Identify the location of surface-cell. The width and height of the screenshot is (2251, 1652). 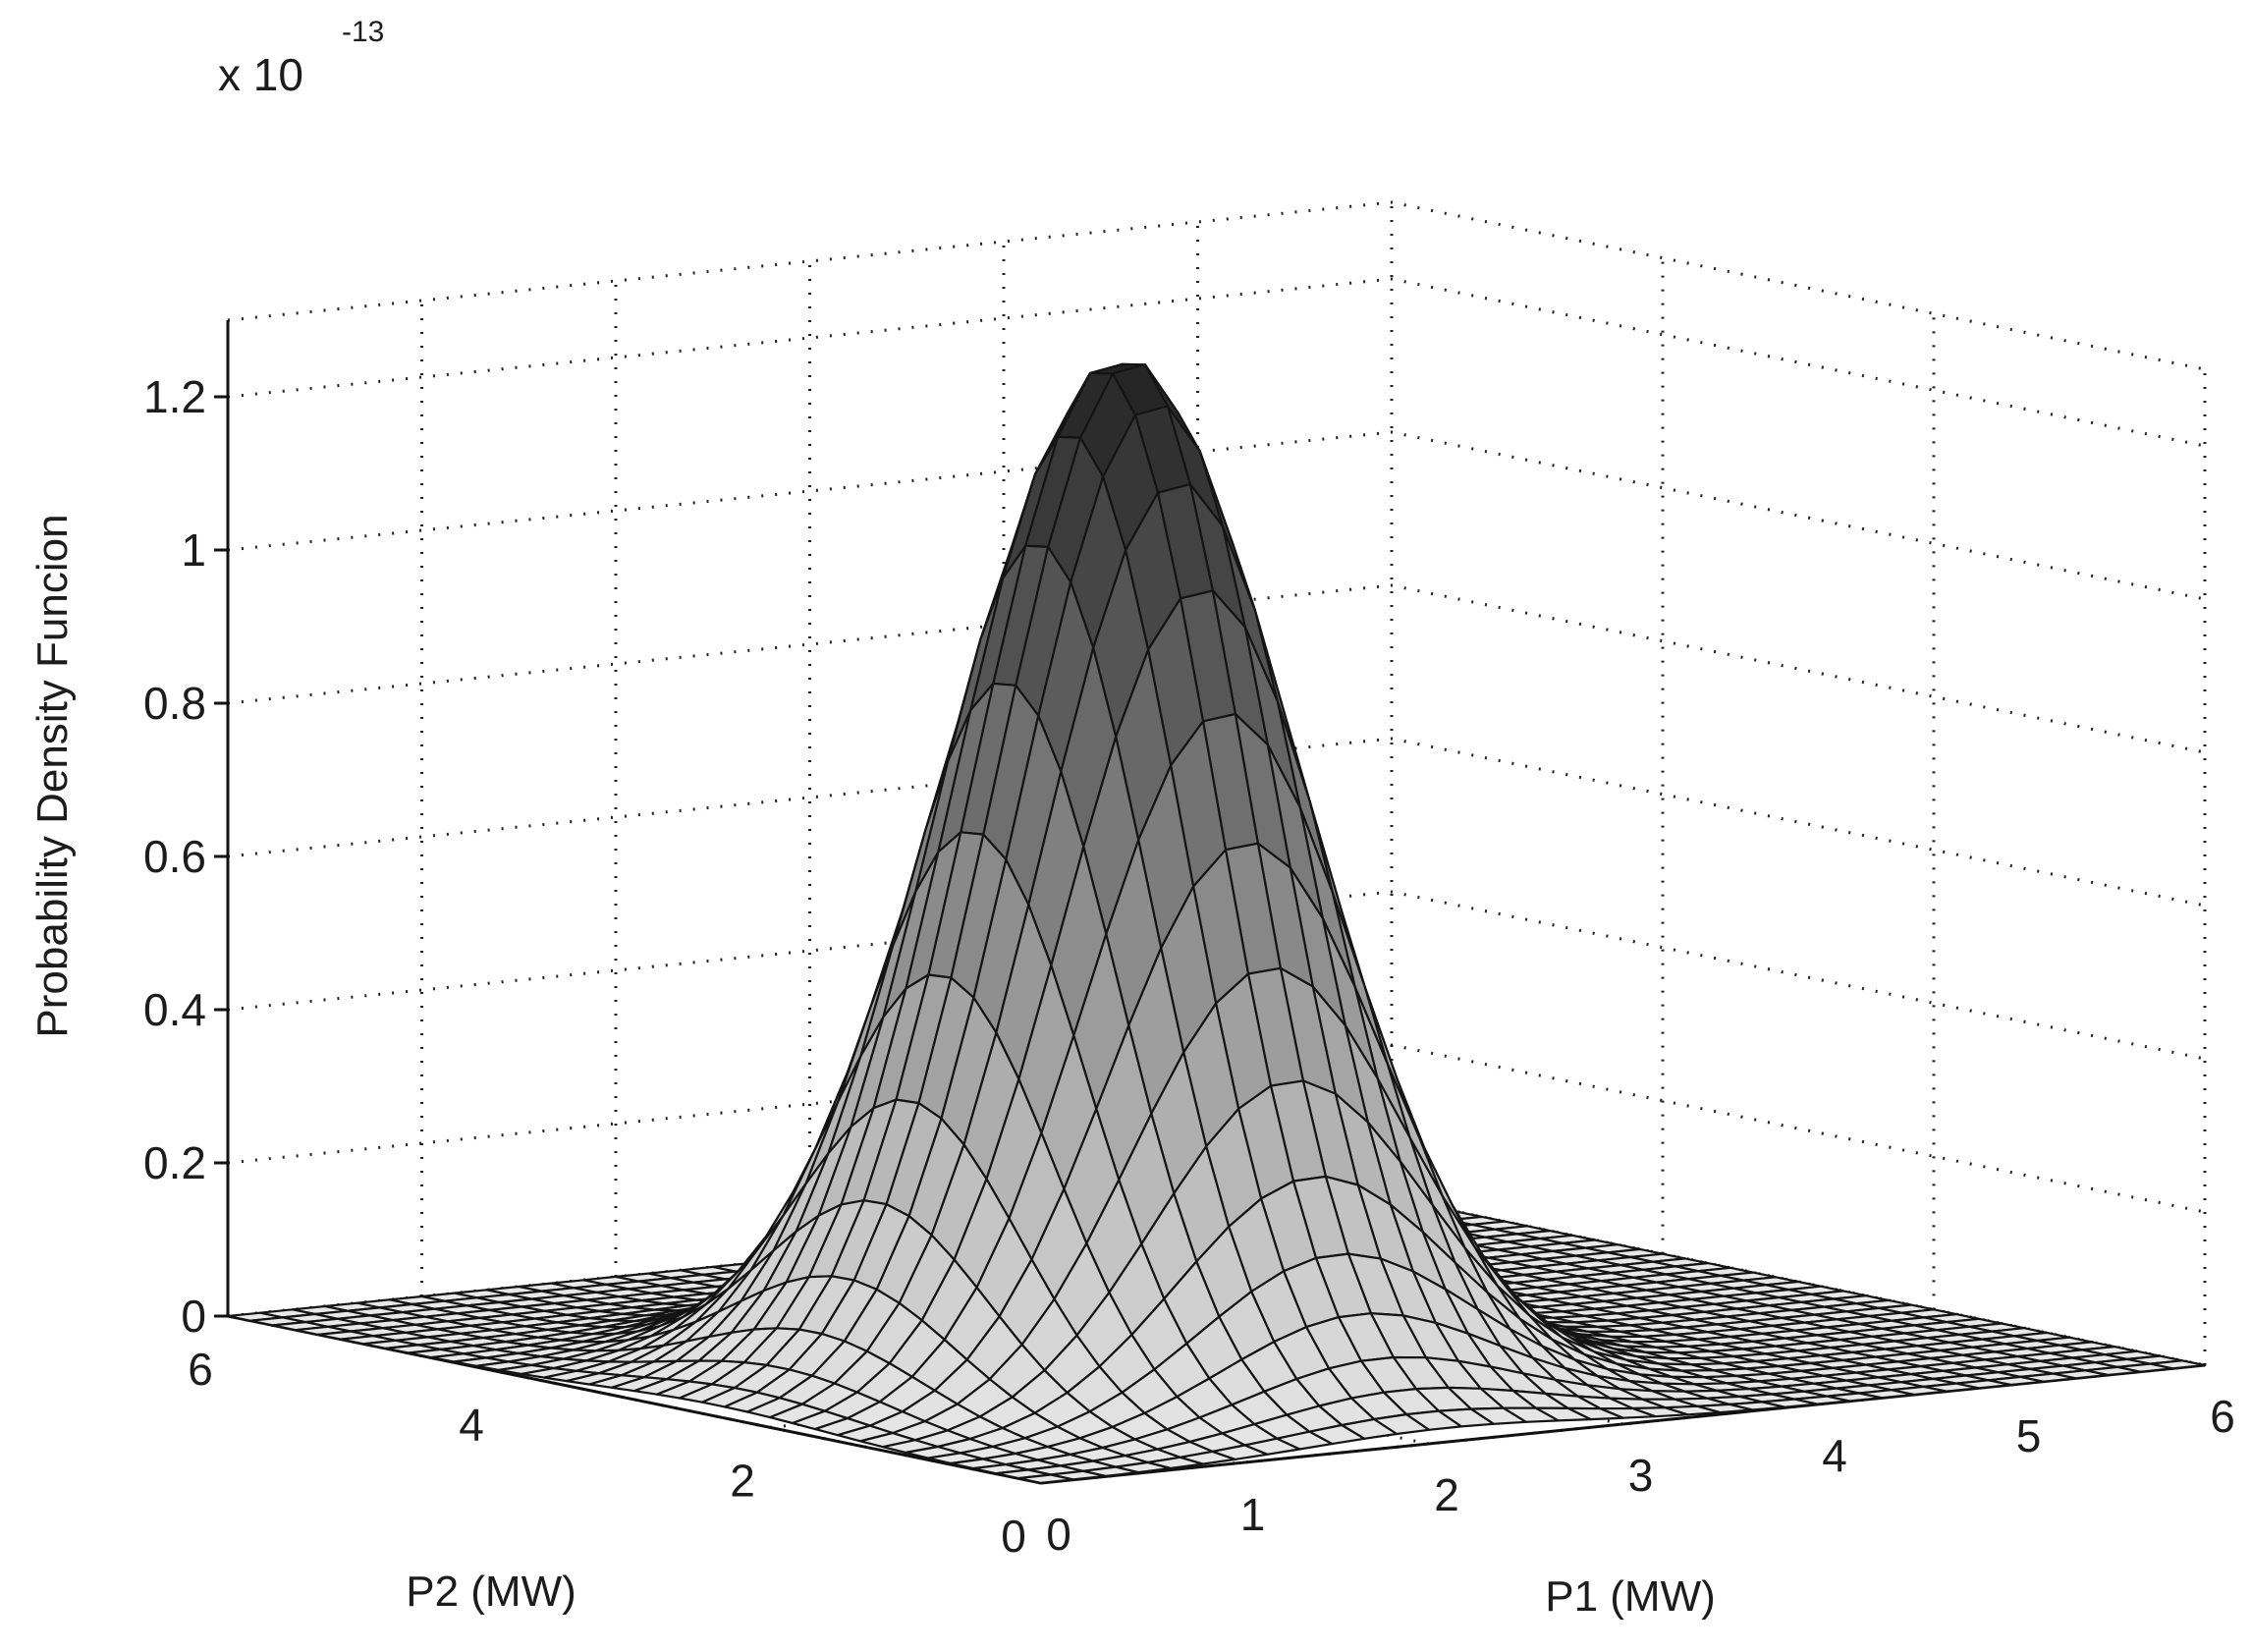
(1045, 1479).